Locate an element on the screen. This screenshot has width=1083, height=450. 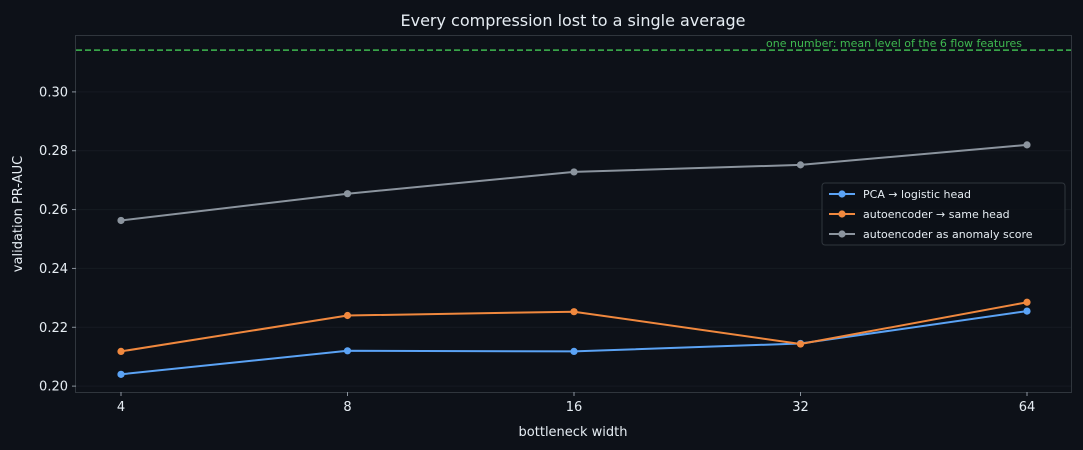
y-tick-label: 0.30 is located at coordinates (53, 92).